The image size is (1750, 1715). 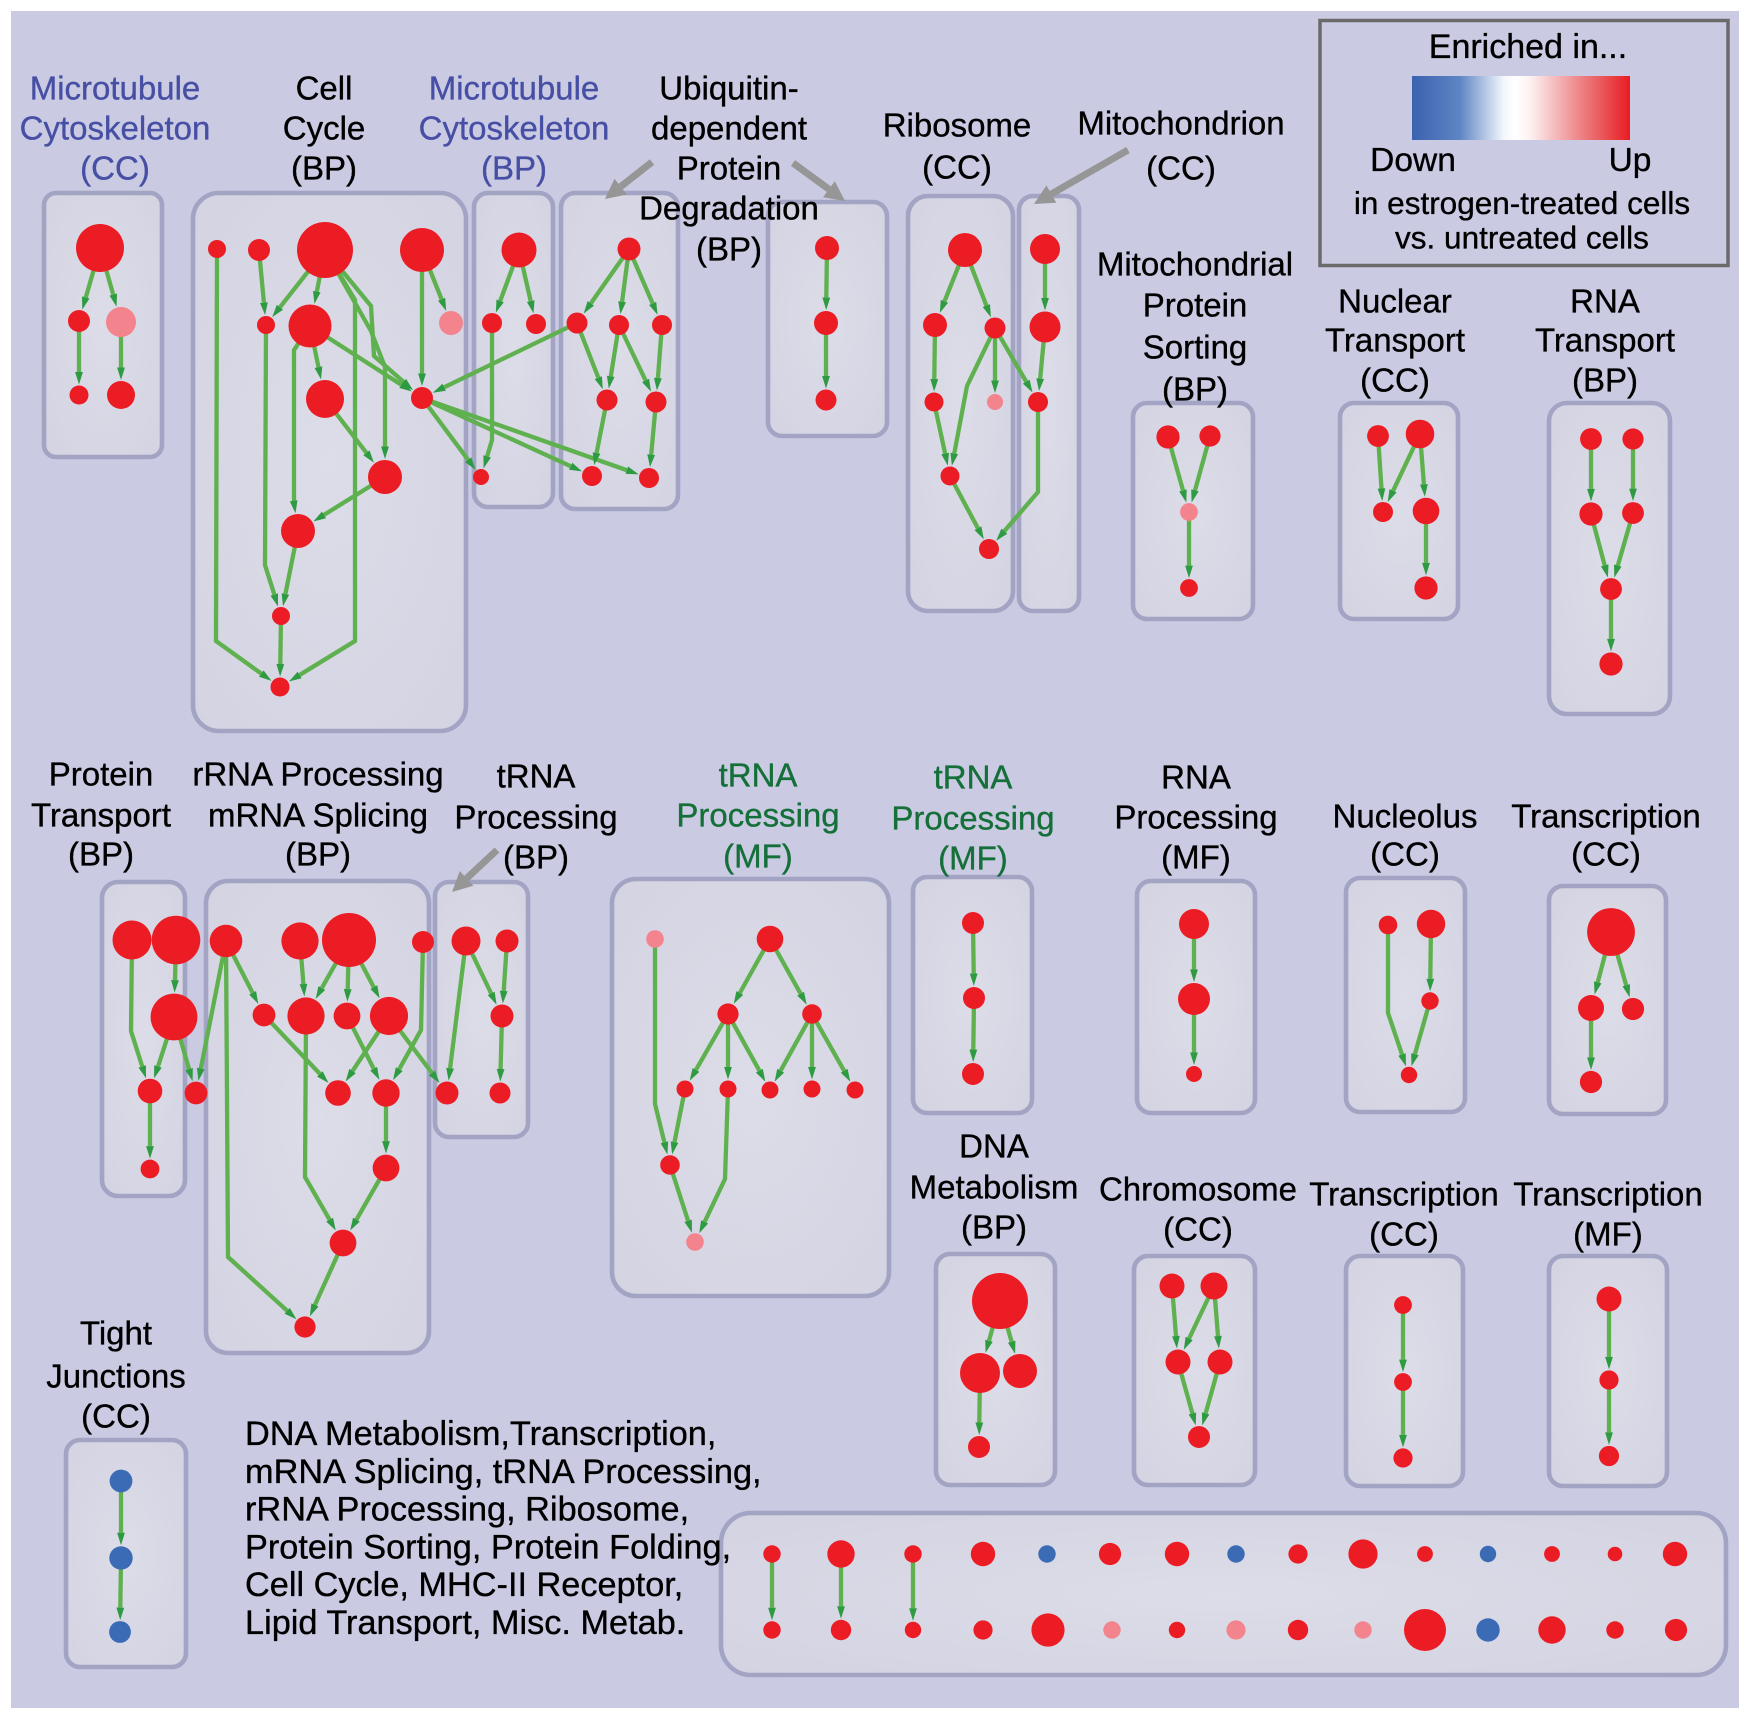 What do you see at coordinates (1413, 160) in the screenshot?
I see `svg-text: Down` at bounding box center [1413, 160].